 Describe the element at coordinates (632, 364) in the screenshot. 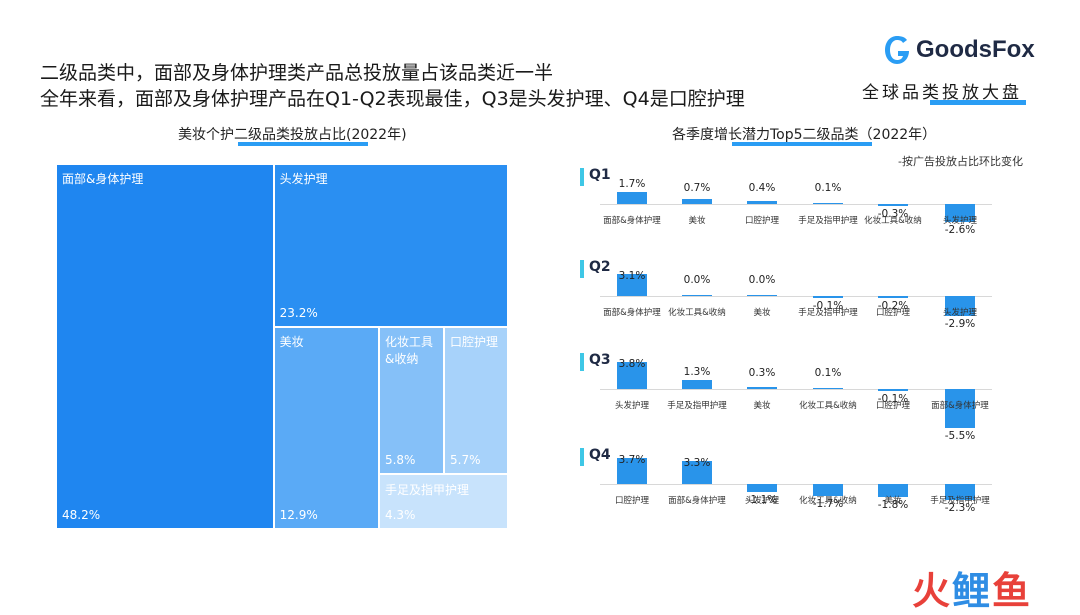

I see `bar-value-label: 3.8%` at that location.